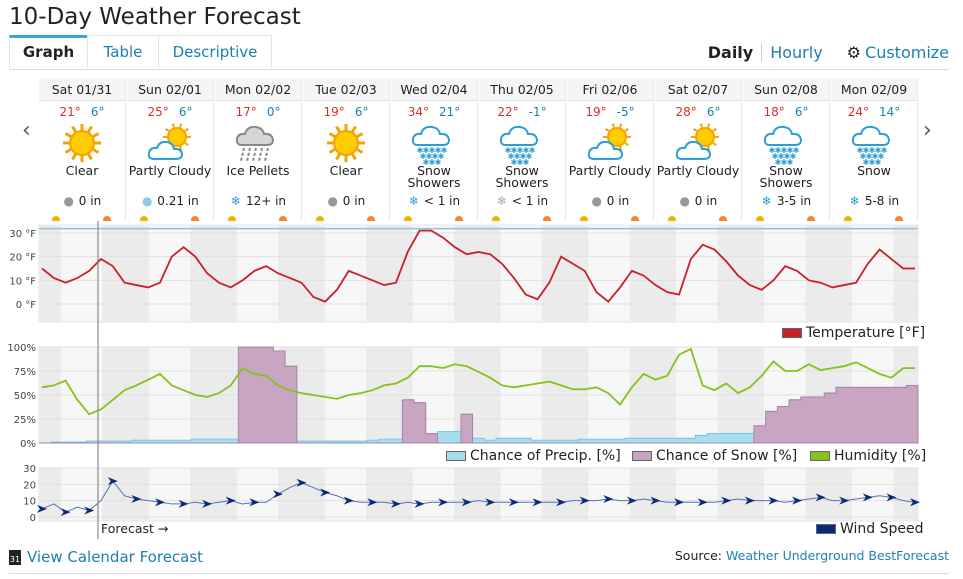 Image resolution: width=963 pixels, height=579 pixels. What do you see at coordinates (706, 201) in the screenshot?
I see `precip-value: 0 in` at bounding box center [706, 201].